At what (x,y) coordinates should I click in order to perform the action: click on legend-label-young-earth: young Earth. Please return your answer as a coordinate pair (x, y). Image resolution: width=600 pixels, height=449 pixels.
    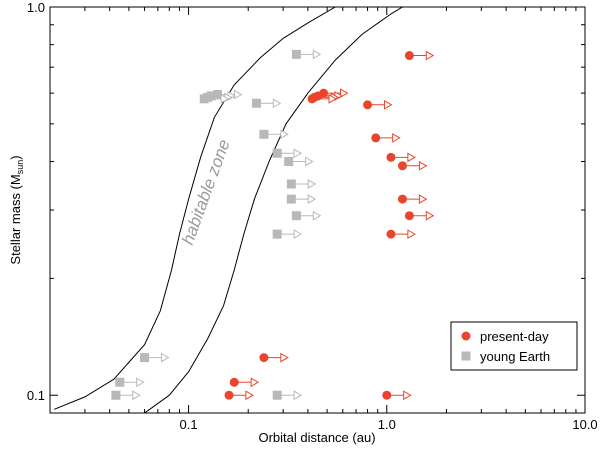
    Looking at the image, I should click on (515, 356).